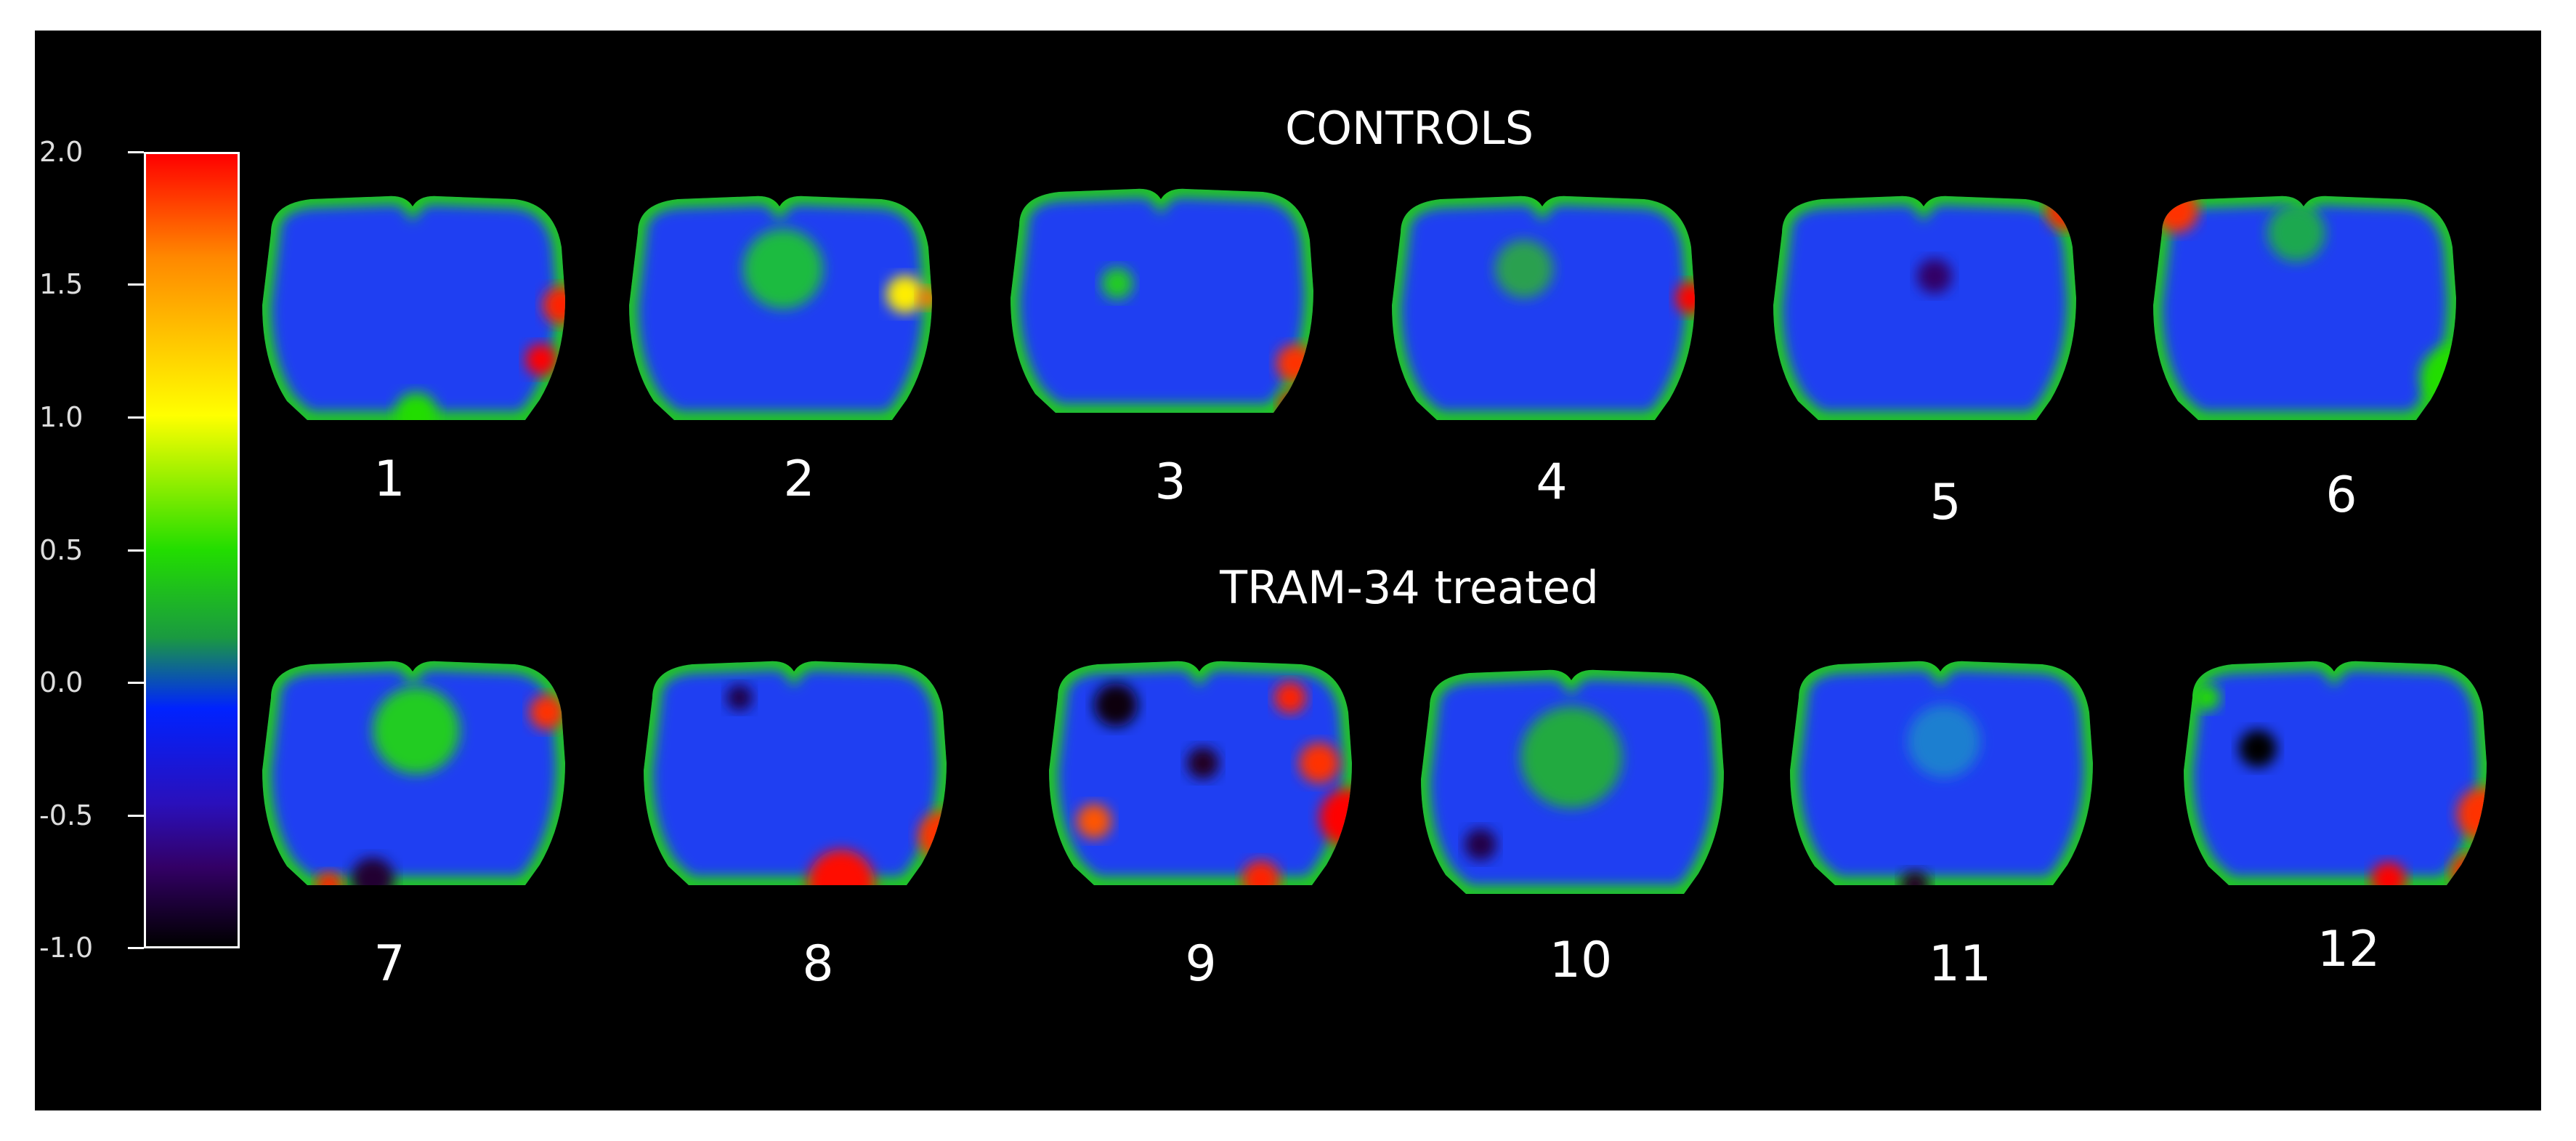 The width and height of the screenshot is (2576, 1141). Describe the element at coordinates (1945, 502) in the screenshot. I see `slice-label-5: 5` at that location.